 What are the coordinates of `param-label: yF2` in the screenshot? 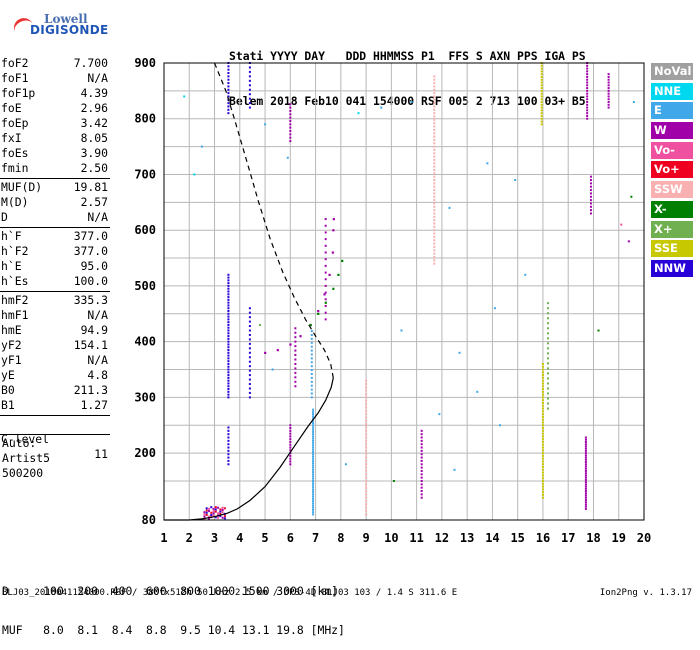 It's located at (11, 345).